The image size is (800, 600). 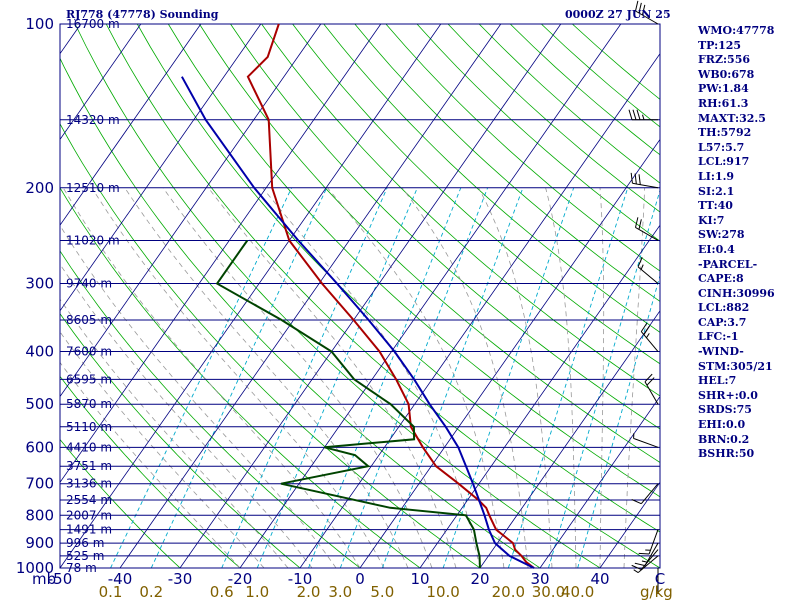 What do you see at coordinates (382, 591) in the screenshot?
I see `mixing-ratio-tick-label: 5.0` at bounding box center [382, 591].